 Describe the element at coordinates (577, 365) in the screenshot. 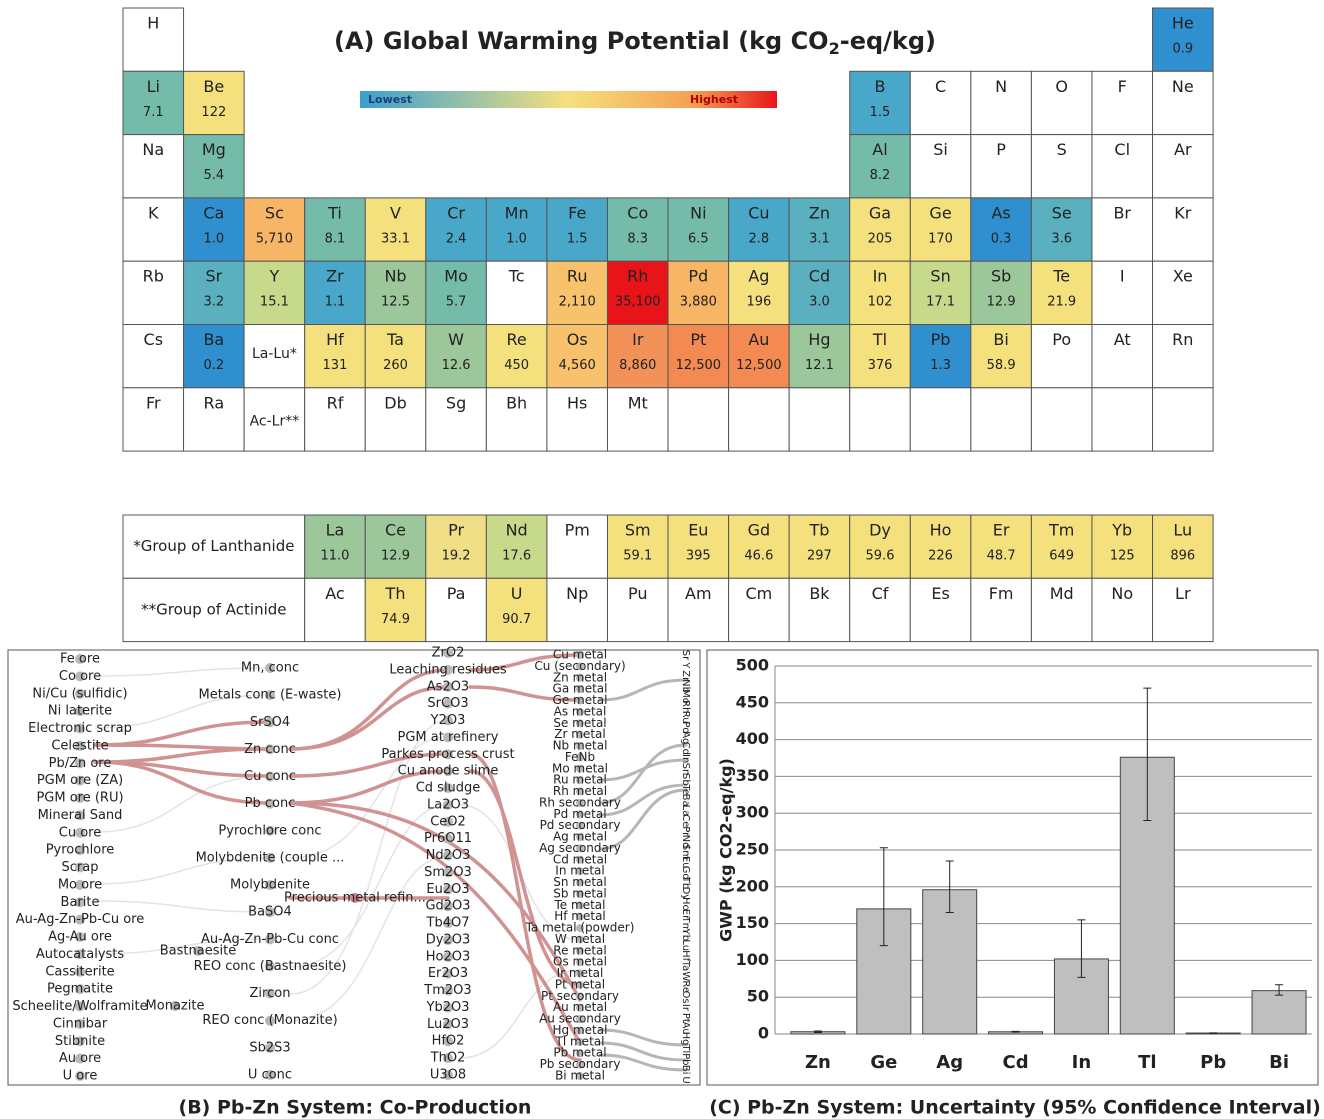

I see `element-value: 4,560` at that location.